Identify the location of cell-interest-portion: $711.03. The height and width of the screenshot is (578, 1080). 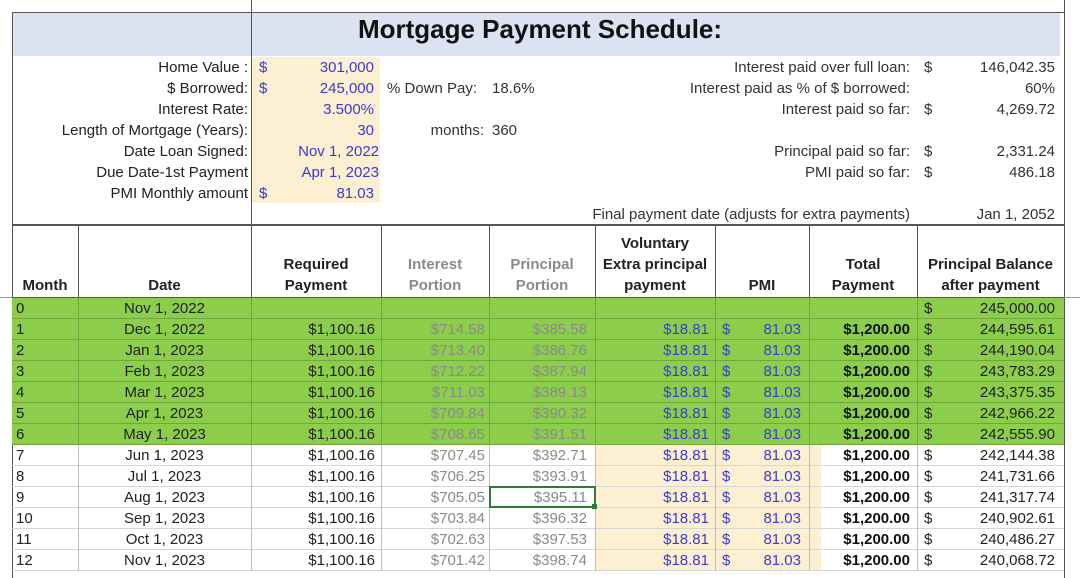
(458, 392).